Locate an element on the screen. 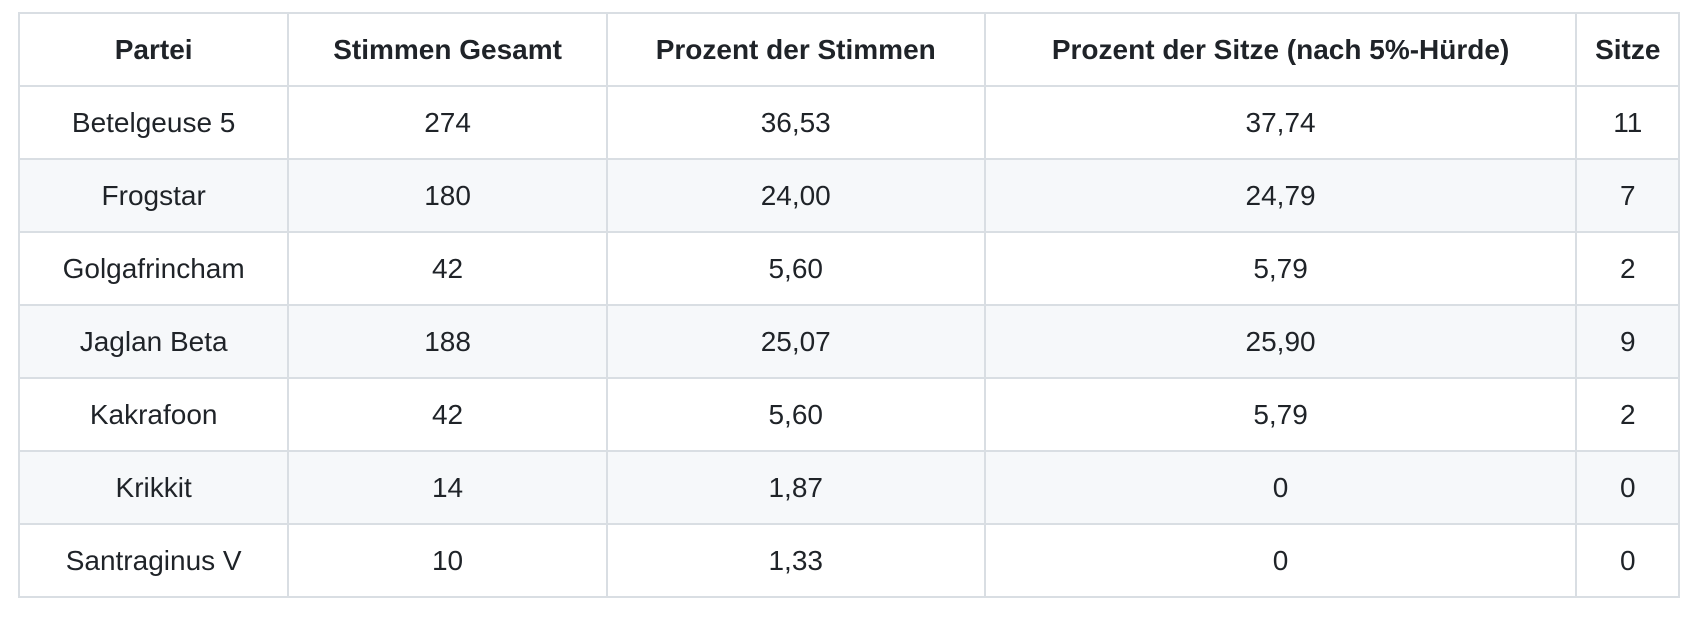  table-row-krikkit: Krikkit 14 1,87 0 0 is located at coordinates (848, 487).